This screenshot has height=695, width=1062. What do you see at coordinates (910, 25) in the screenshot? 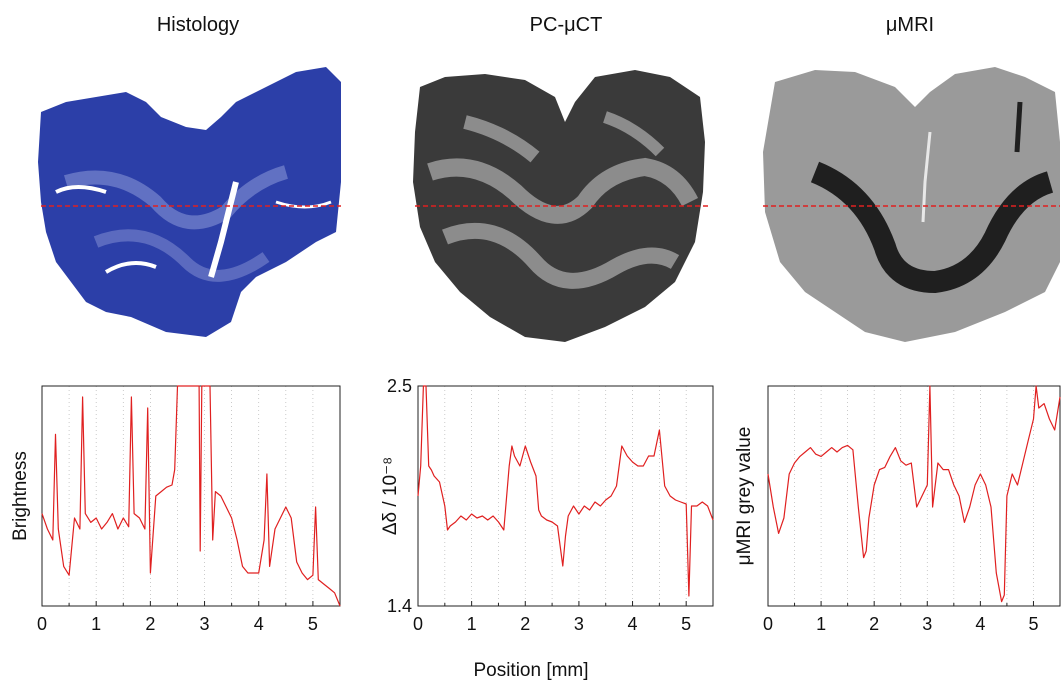
I see `umri-title: μMRI` at bounding box center [910, 25].